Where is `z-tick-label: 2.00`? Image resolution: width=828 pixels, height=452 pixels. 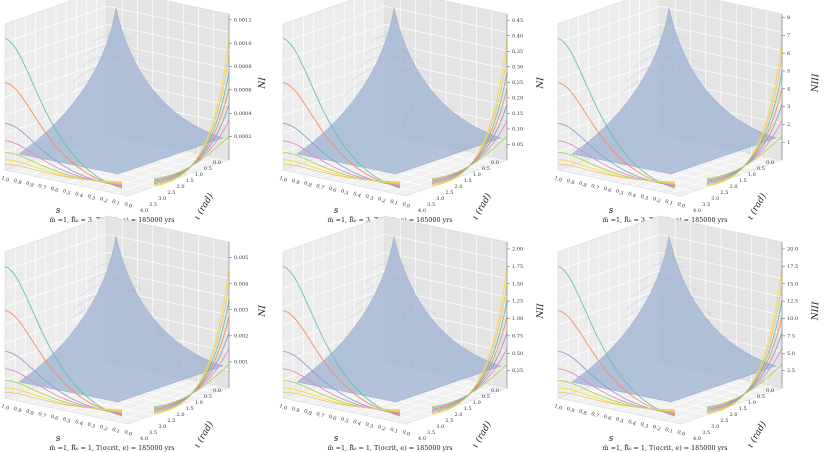
z-tick-label: 2.00 is located at coordinates (517, 250).